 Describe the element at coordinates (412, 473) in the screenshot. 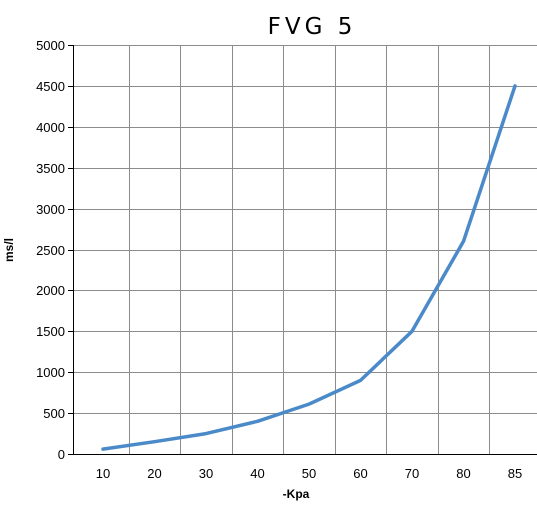

I see `x-tick-label: 70` at that location.